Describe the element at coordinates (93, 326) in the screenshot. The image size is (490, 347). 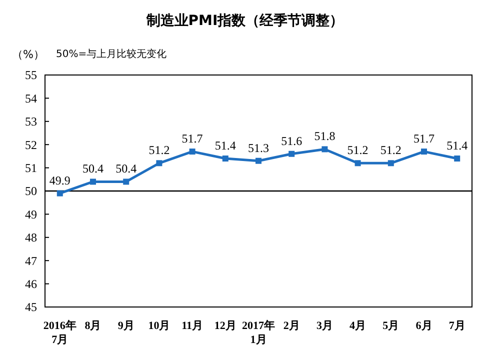
I see `x-tick-label: 8月` at that location.